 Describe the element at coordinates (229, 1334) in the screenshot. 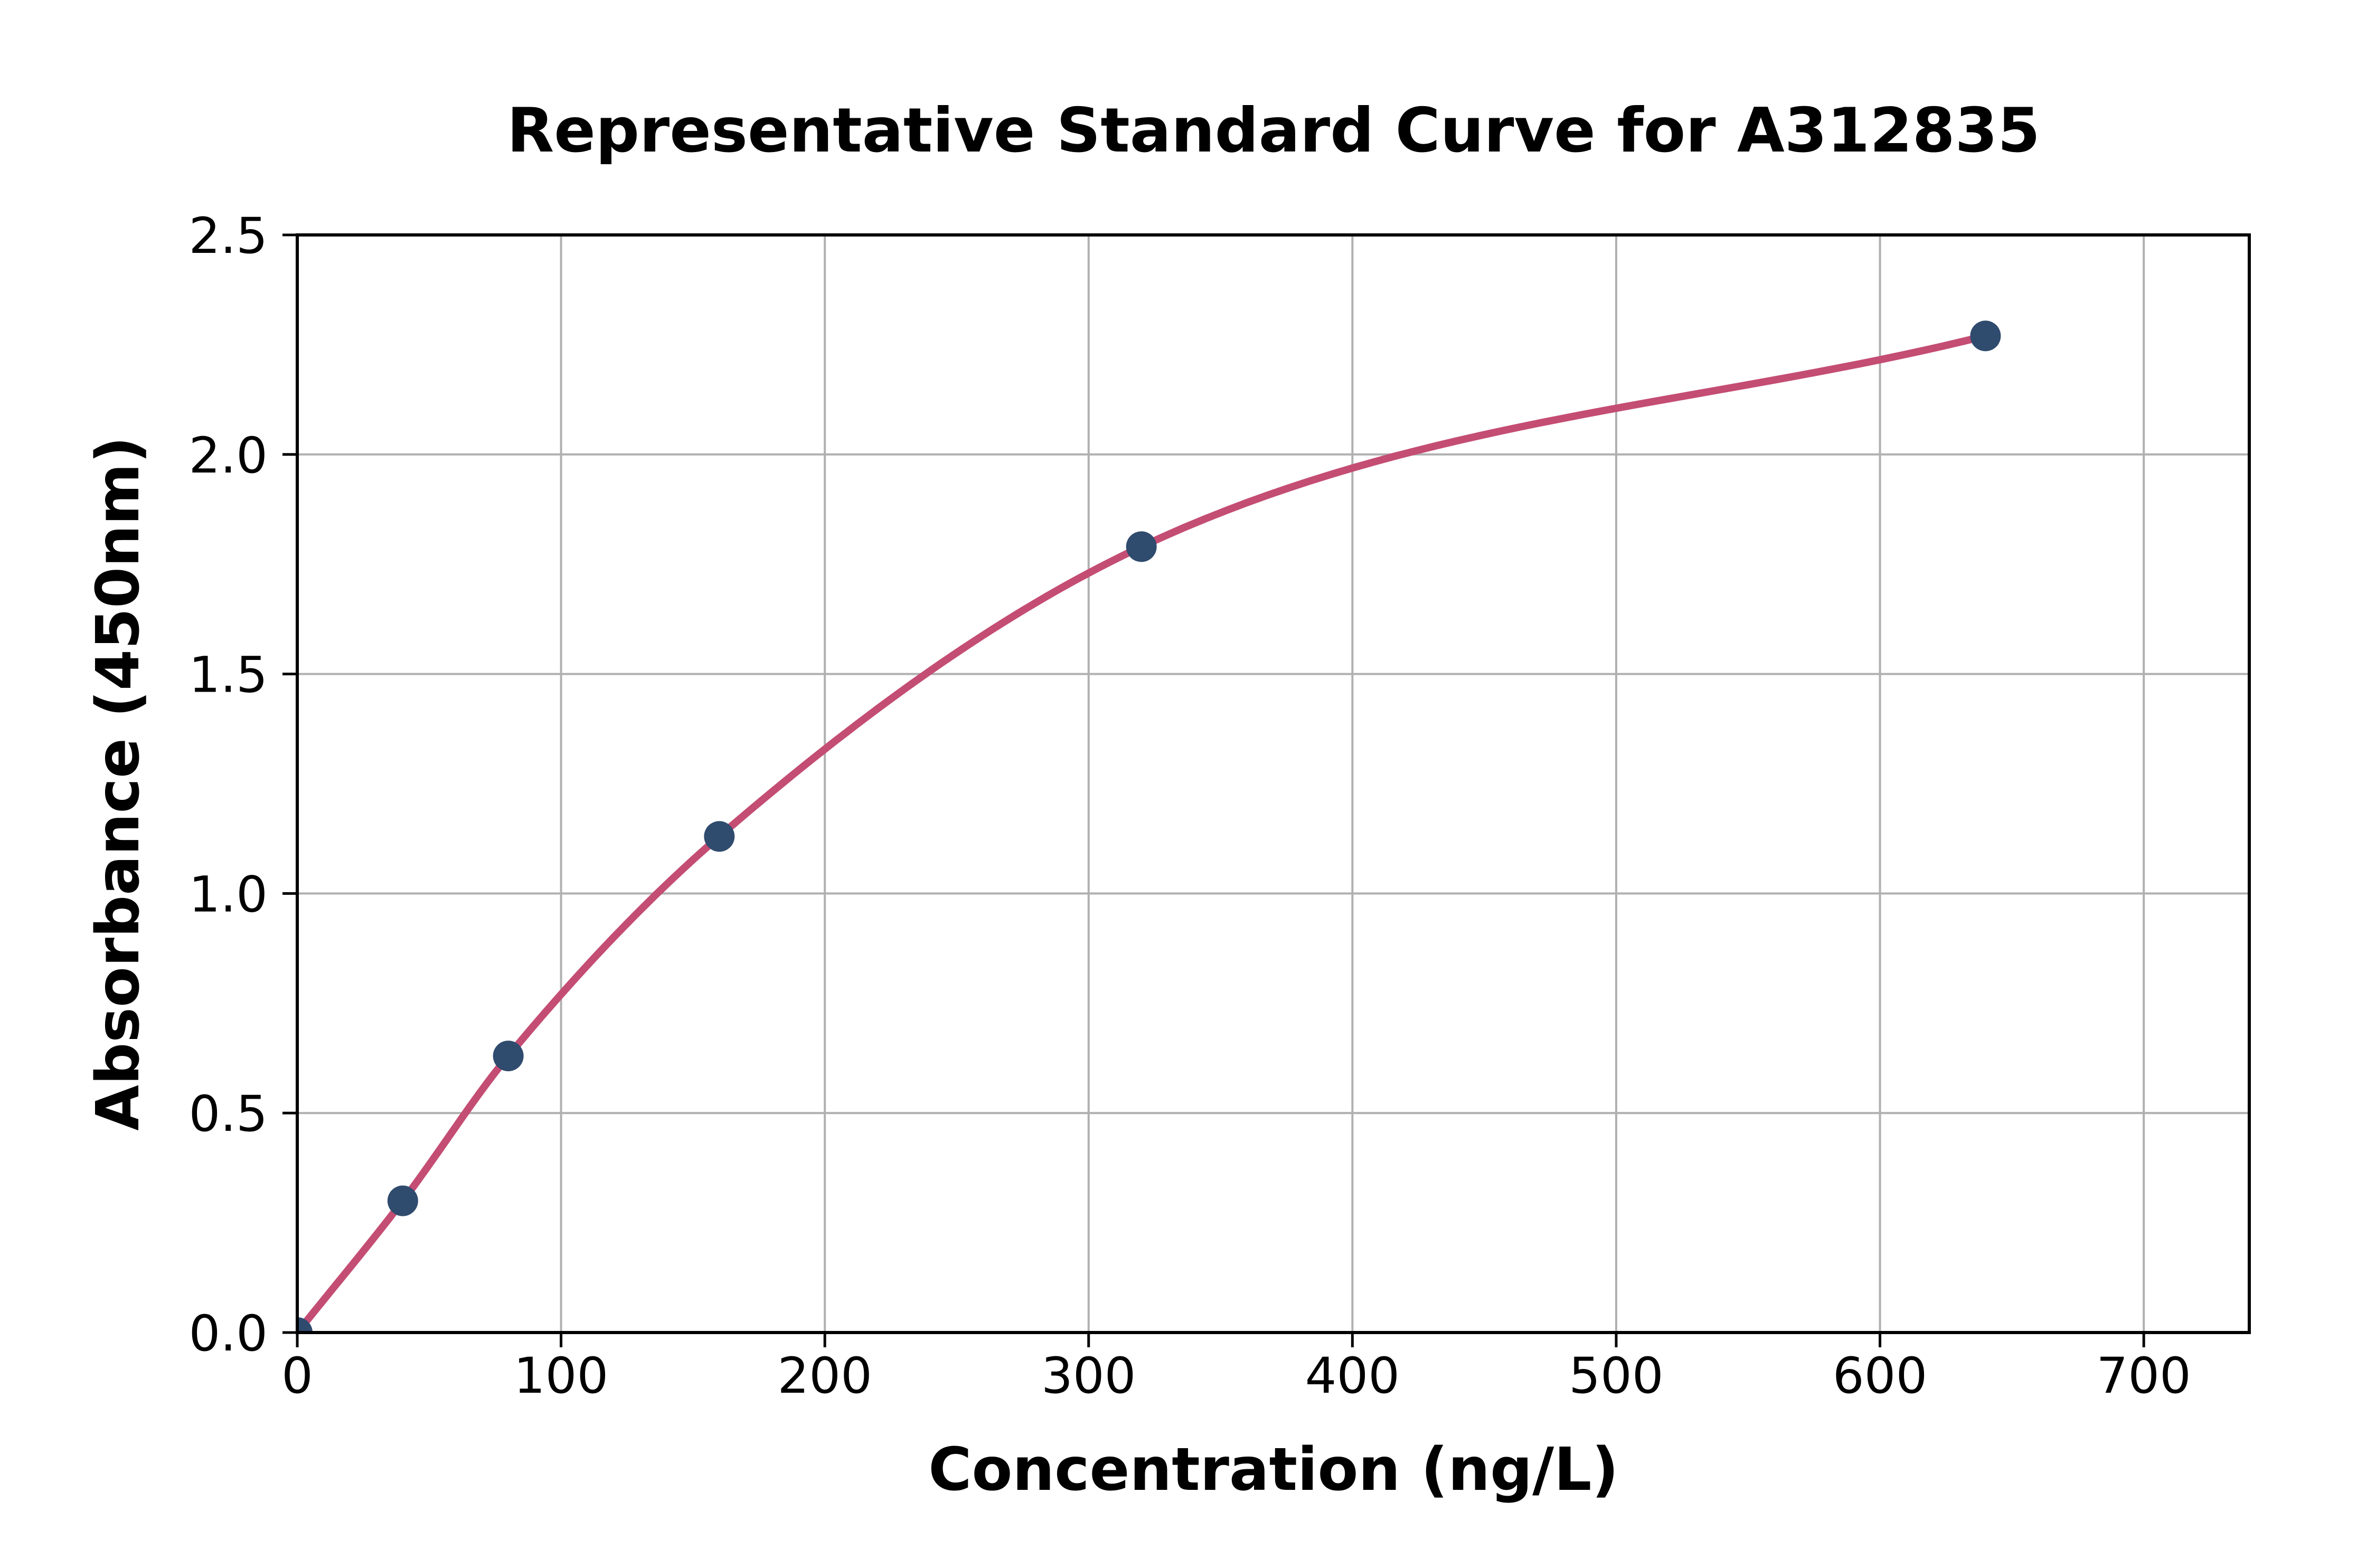

I see `tick-label-y-0: 0.0` at that location.